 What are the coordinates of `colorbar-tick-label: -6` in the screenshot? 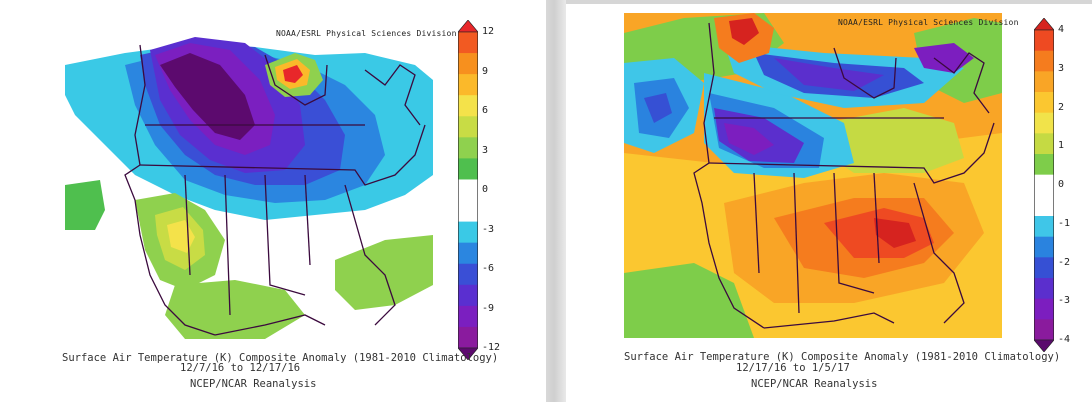 It's located at (488, 268).